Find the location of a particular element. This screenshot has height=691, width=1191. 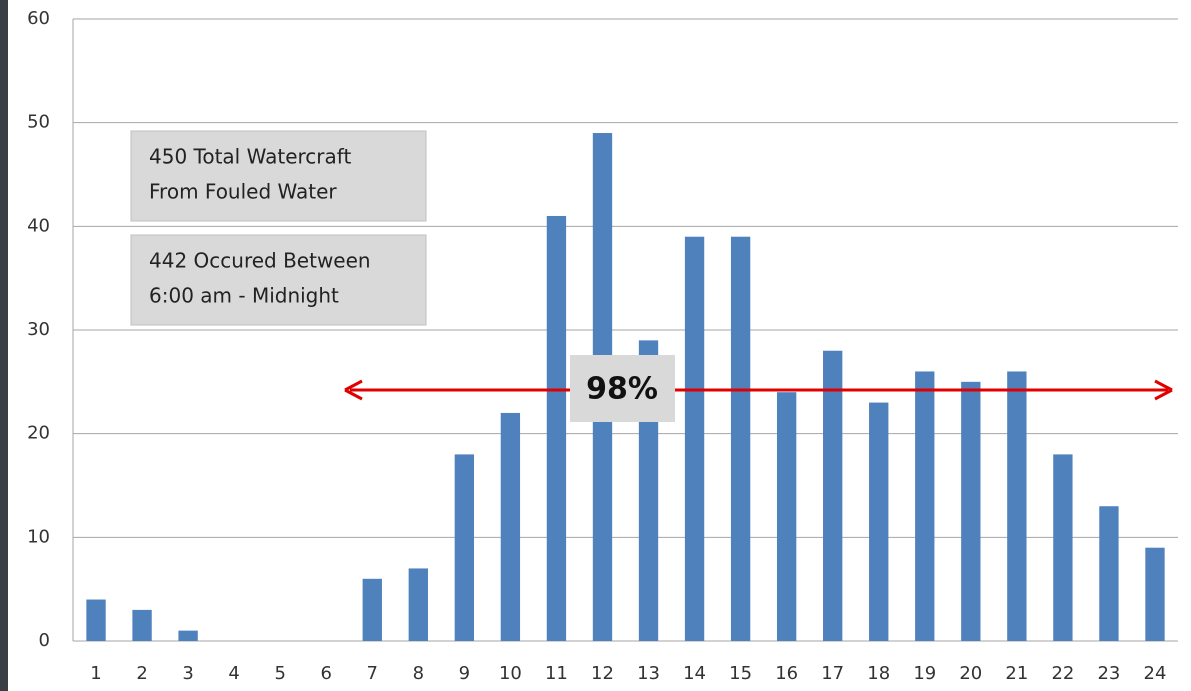

note-text: 450 Total Watercraft is located at coordinates (250, 157).